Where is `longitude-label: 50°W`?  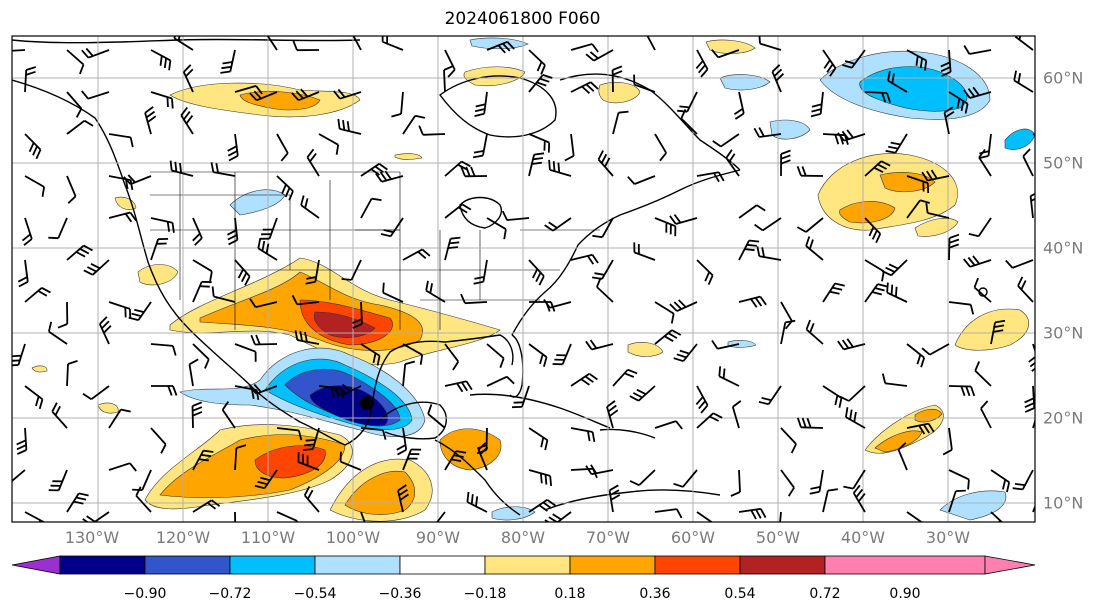 longitude-label: 50°W is located at coordinates (778, 537).